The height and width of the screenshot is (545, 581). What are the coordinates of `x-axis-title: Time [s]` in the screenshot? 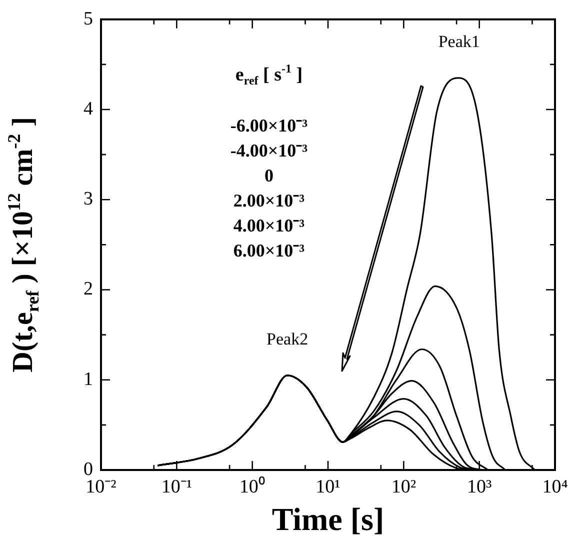 It's located at (328, 519).